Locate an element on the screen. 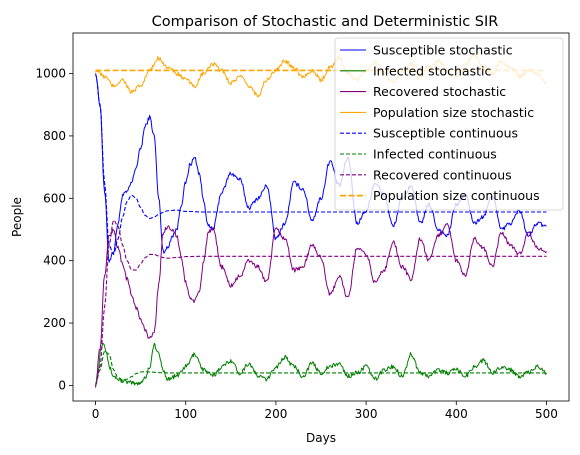 This screenshot has width=580, height=455. series-line-infected-continuous is located at coordinates (321, 367).